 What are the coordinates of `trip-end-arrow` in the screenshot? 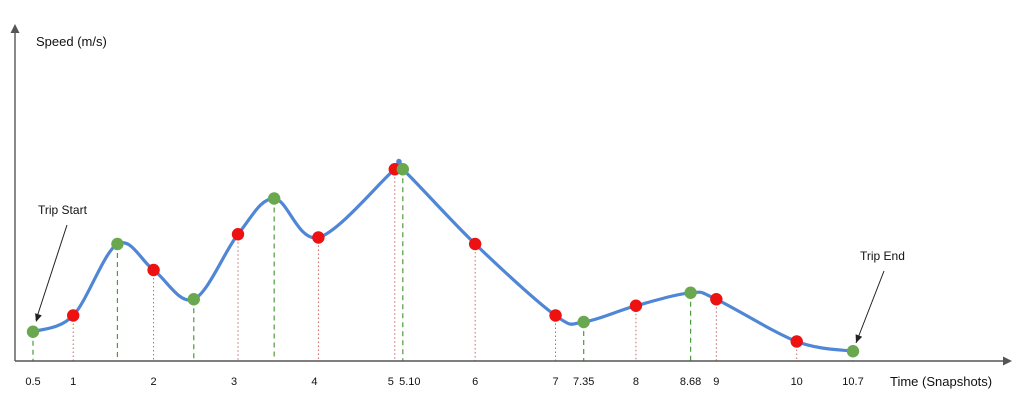 It's located at (870, 307).